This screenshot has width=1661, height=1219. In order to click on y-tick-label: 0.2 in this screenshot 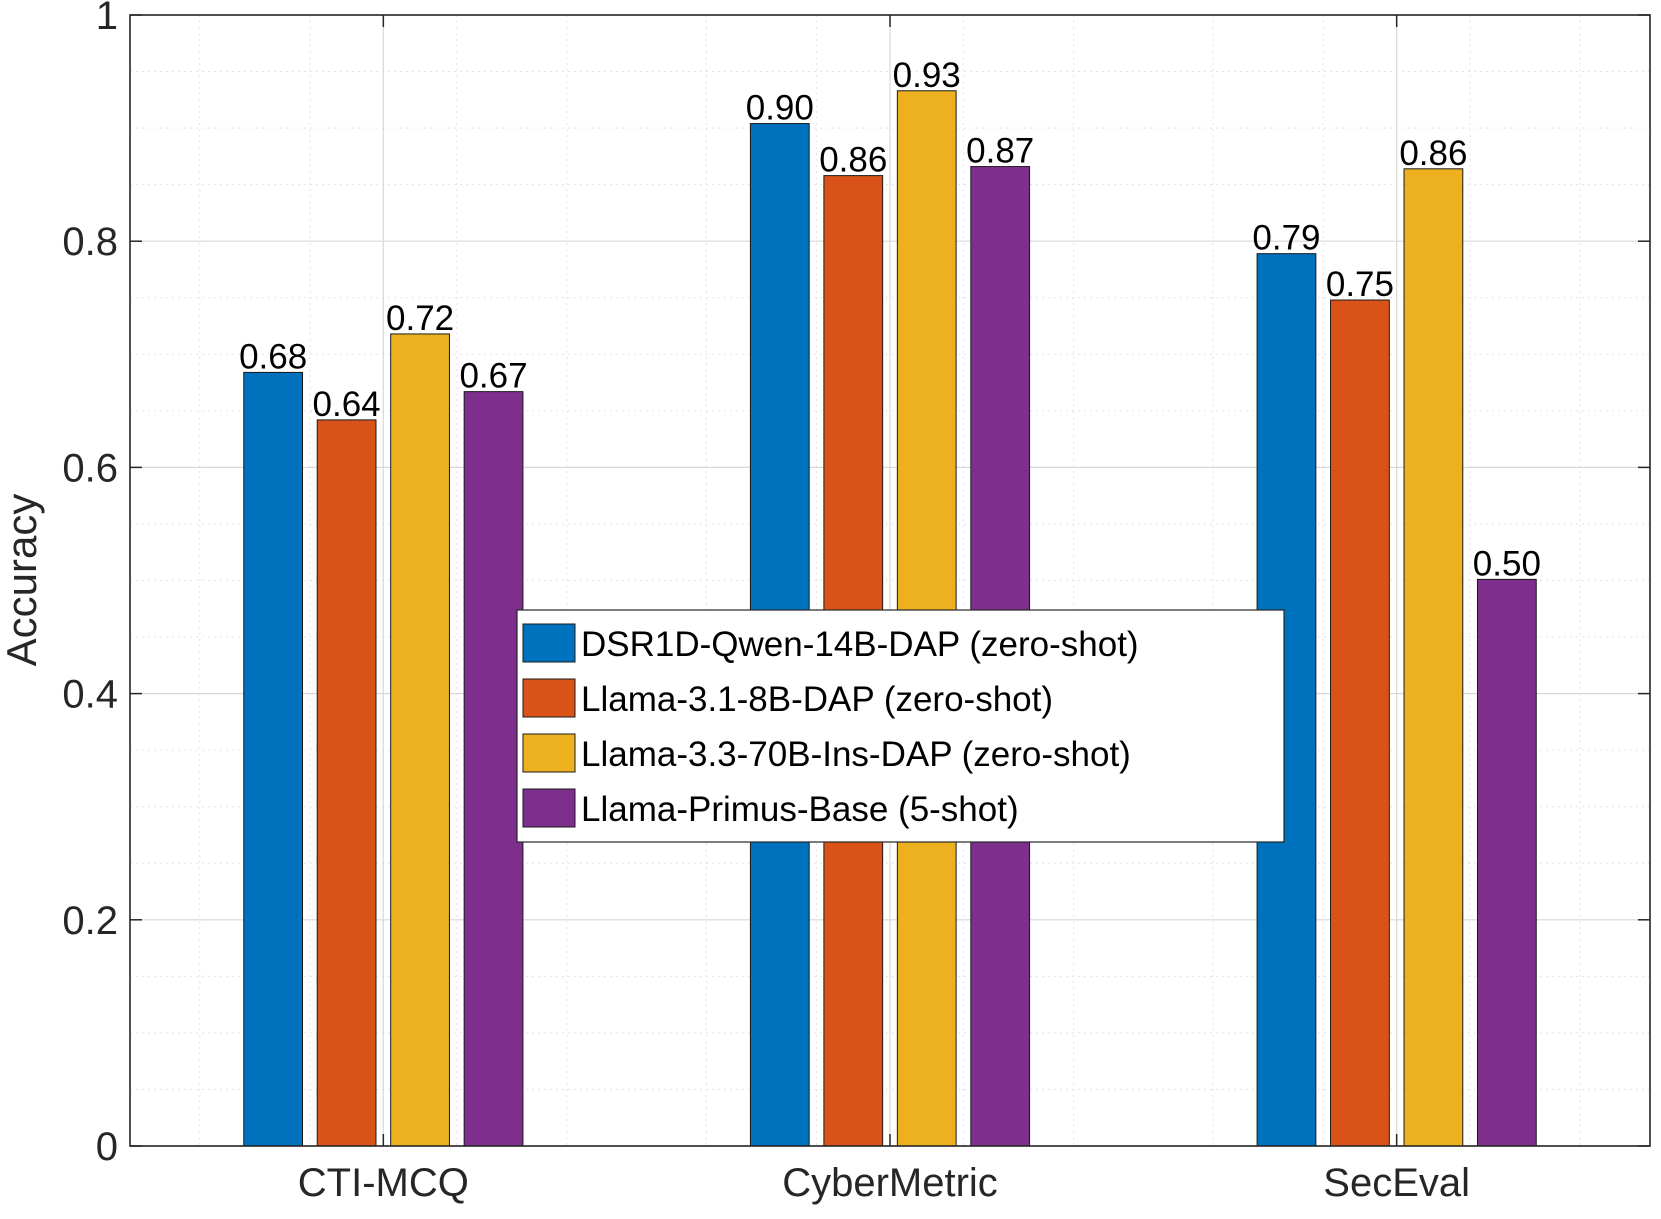, I will do `click(90, 921)`.